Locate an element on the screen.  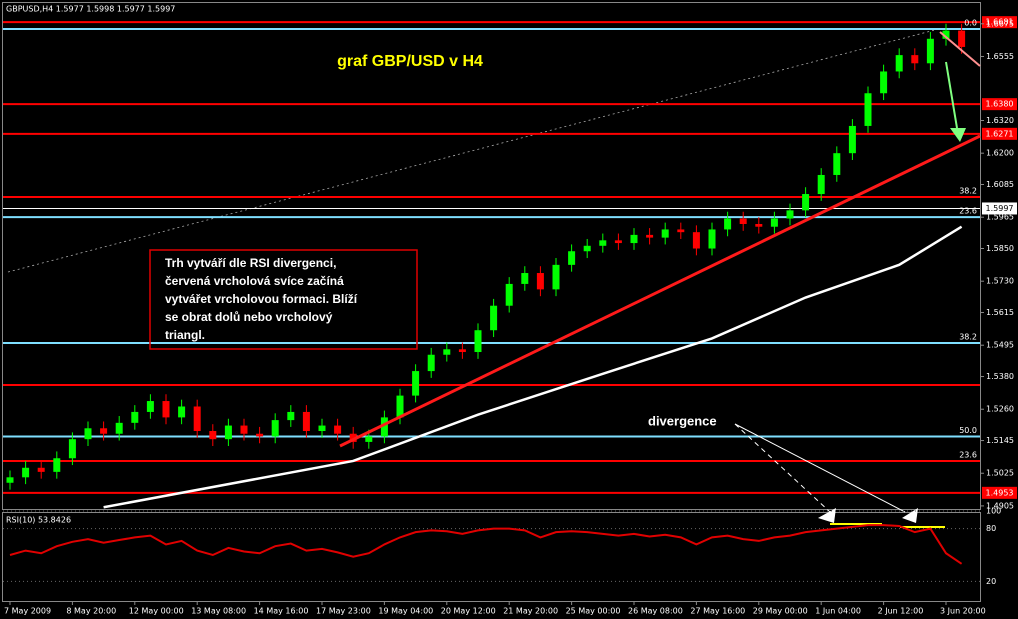
y-tick-label: 1.5380 is located at coordinates (1000, 376).